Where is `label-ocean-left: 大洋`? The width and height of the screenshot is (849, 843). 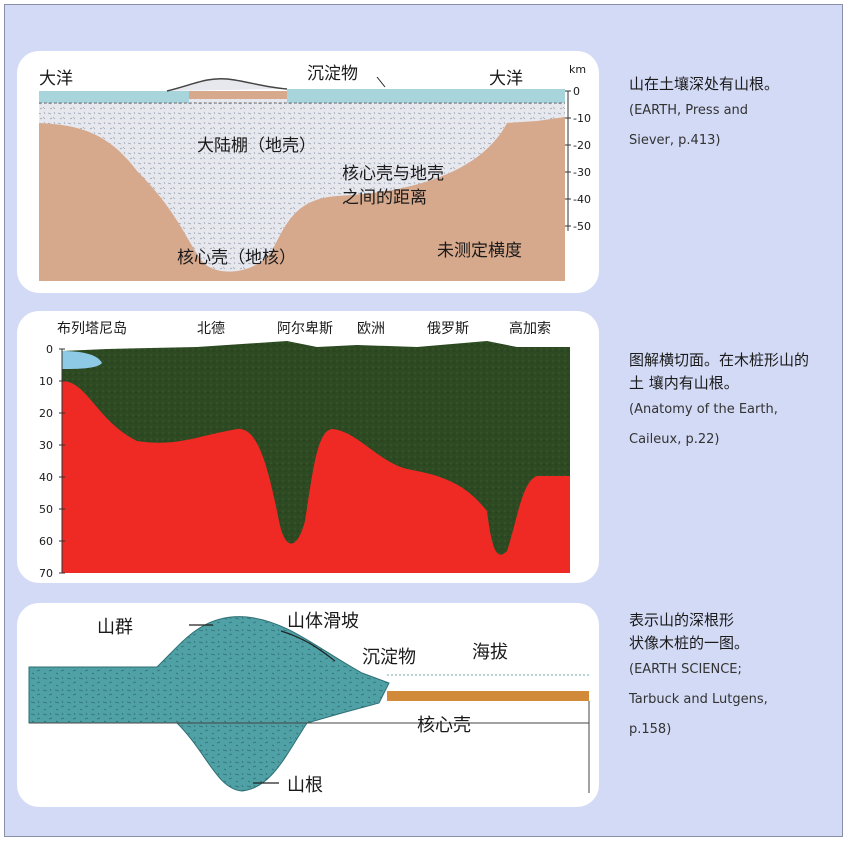 label-ocean-left: 大洋 is located at coordinates (56, 79).